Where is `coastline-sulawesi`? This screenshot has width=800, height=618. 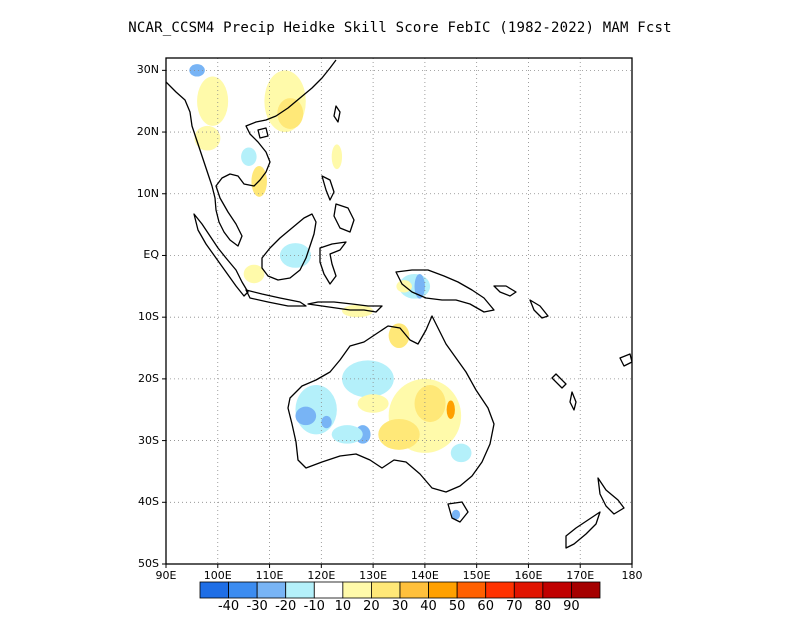
coastline-sulawesi is located at coordinates (333, 263).